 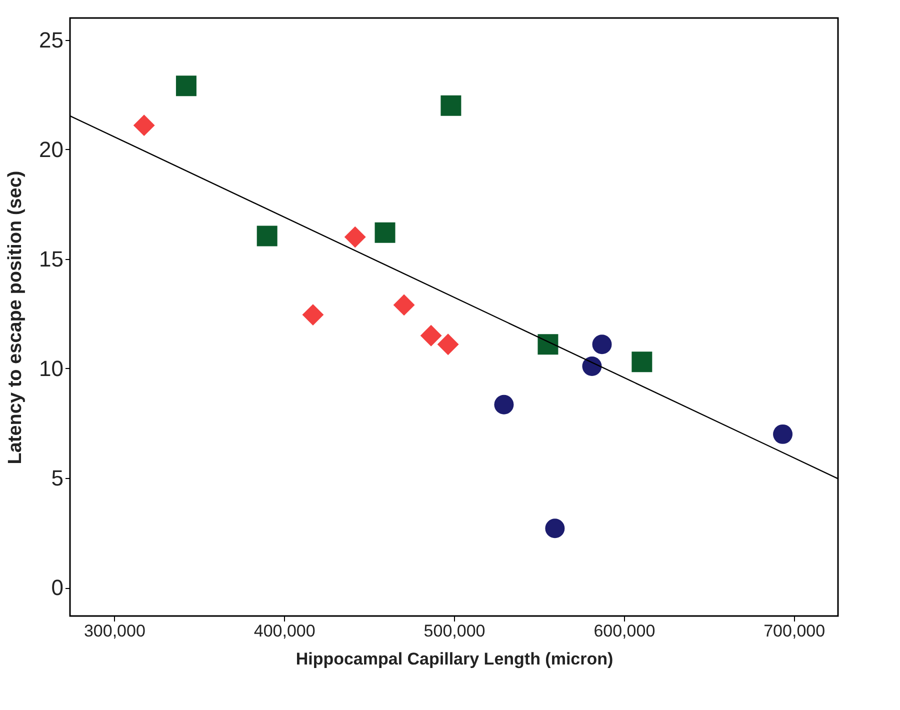 What do you see at coordinates (51, 368) in the screenshot?
I see `y-tick-label: 10` at bounding box center [51, 368].